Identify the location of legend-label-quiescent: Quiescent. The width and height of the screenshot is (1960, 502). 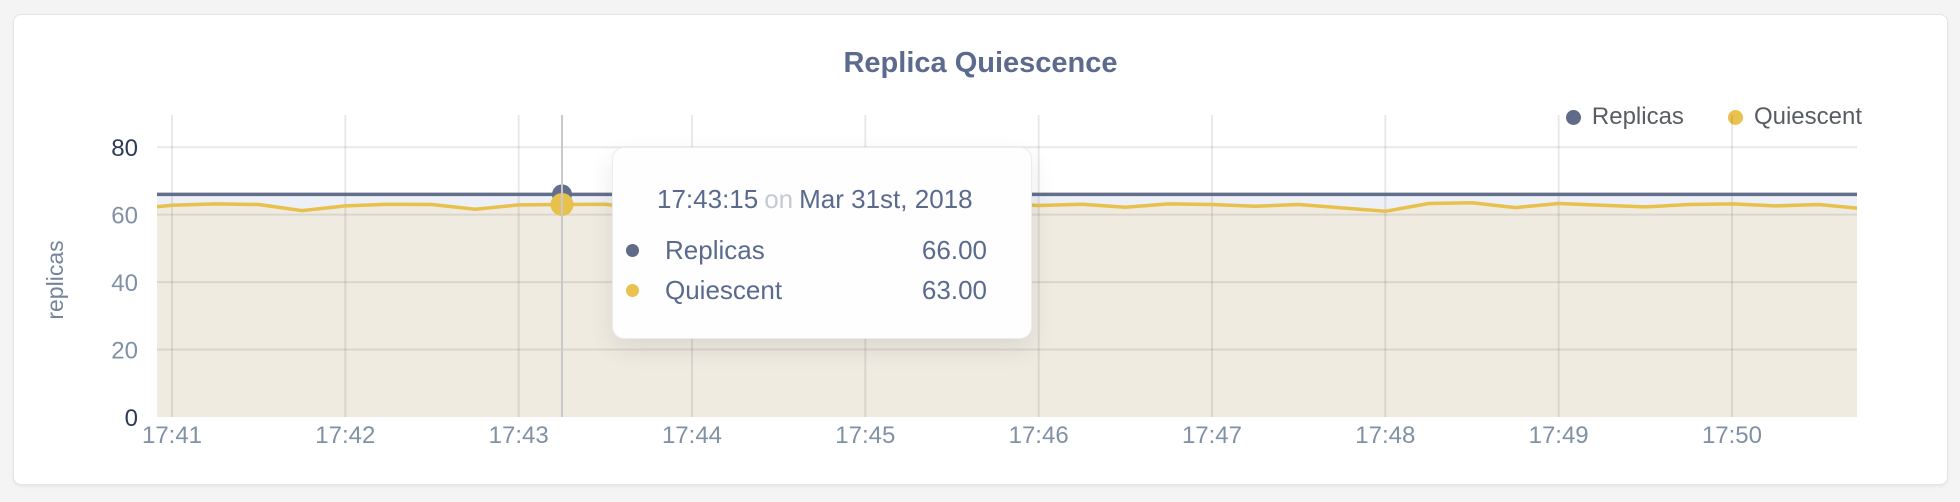
(1807, 116).